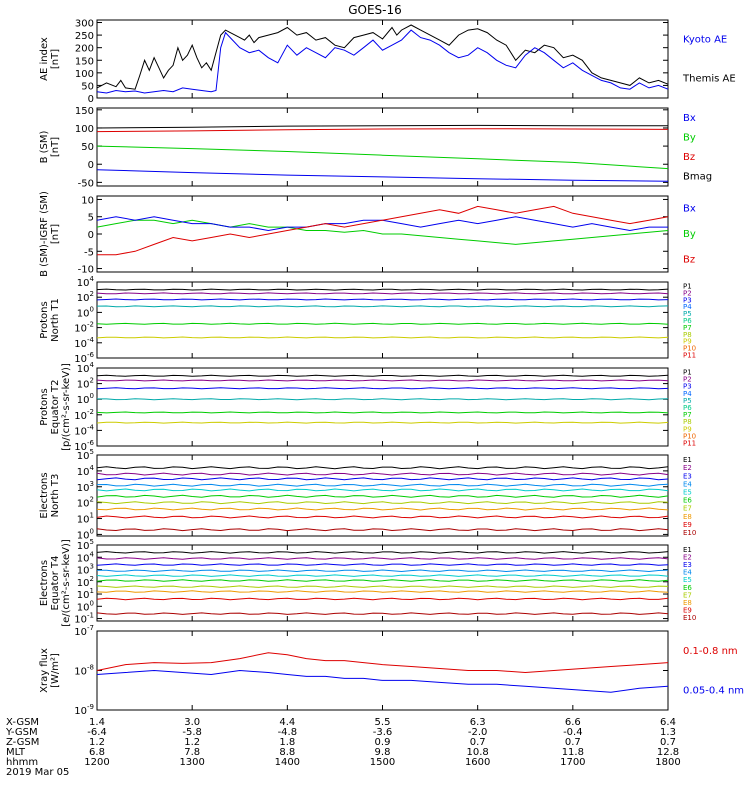 The image size is (750, 800). I want to click on series-line-p3, so click(382, 388).